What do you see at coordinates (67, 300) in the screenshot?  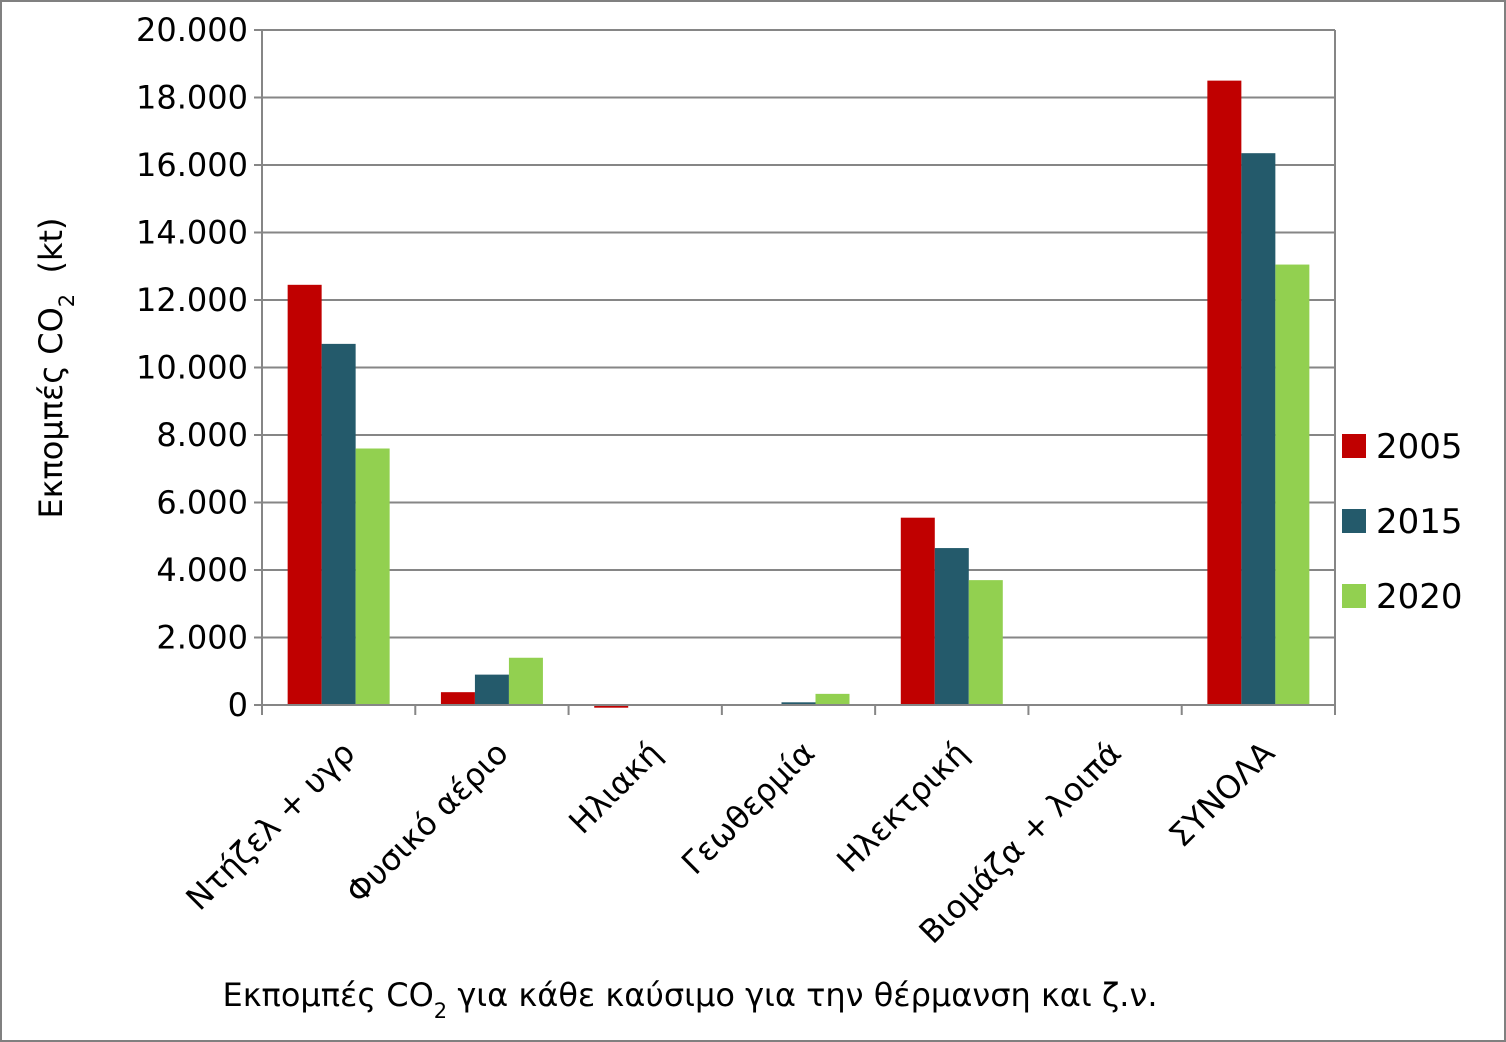 I see `y-title-sub: 2` at bounding box center [67, 300].